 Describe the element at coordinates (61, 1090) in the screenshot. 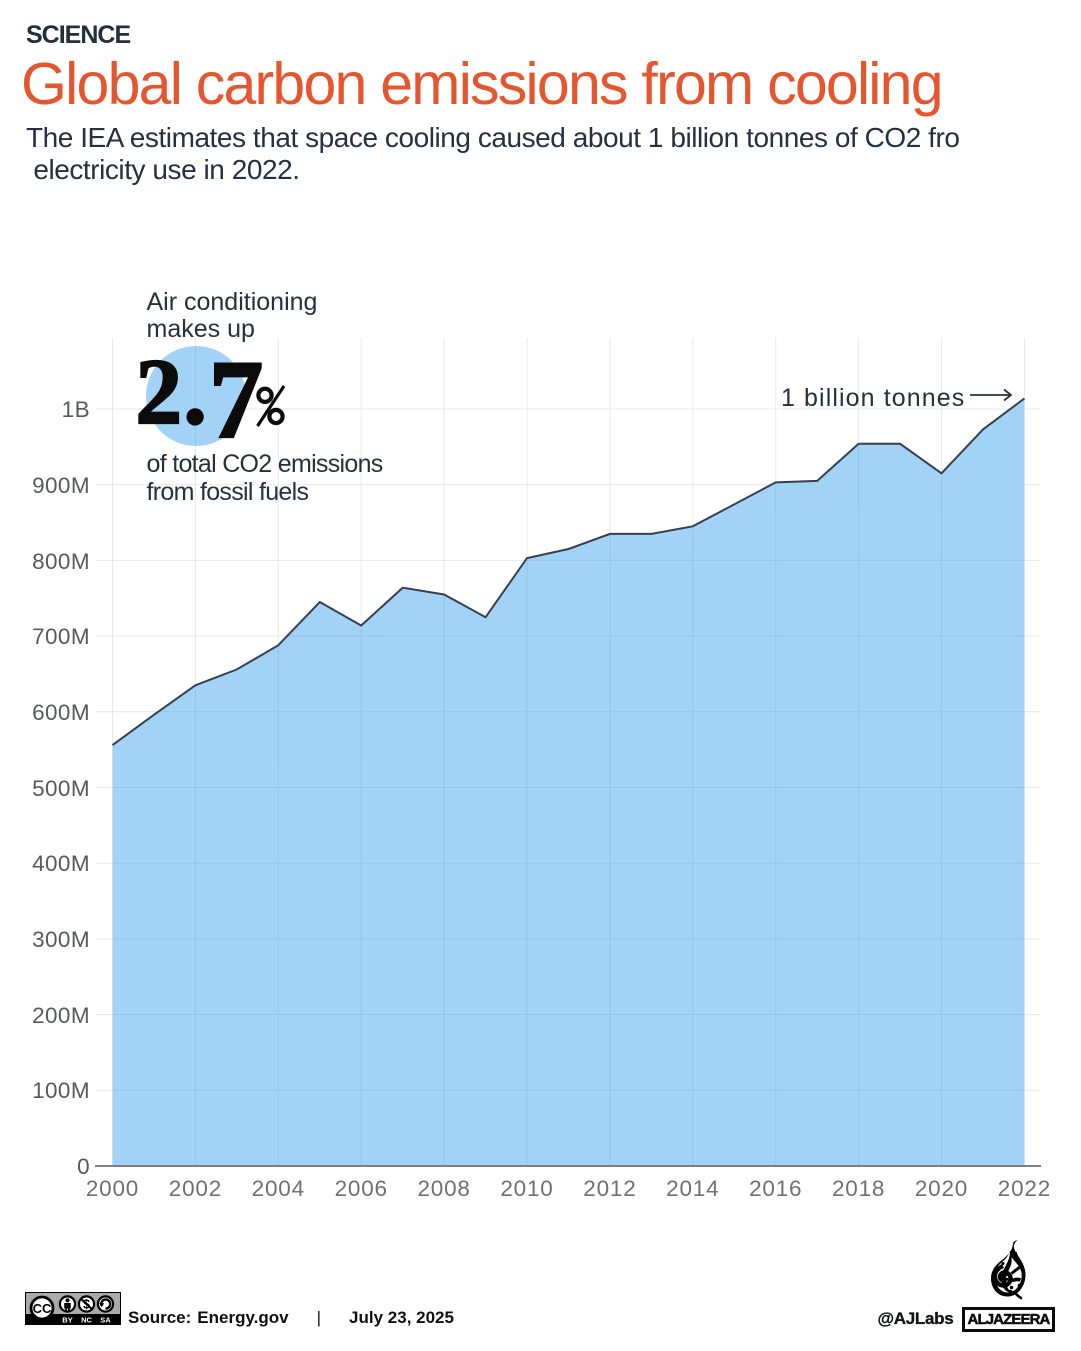

I see `svg-text: 100M` at that location.